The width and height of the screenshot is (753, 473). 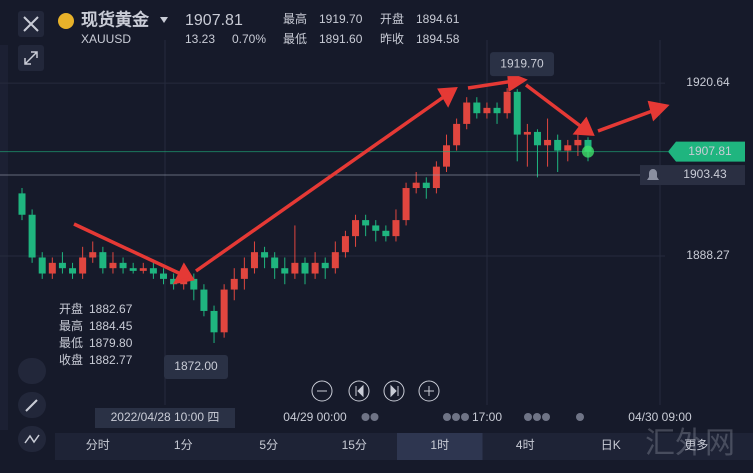 I want to click on time-label: 2022/04/28 10:00 四, so click(x=165, y=417).